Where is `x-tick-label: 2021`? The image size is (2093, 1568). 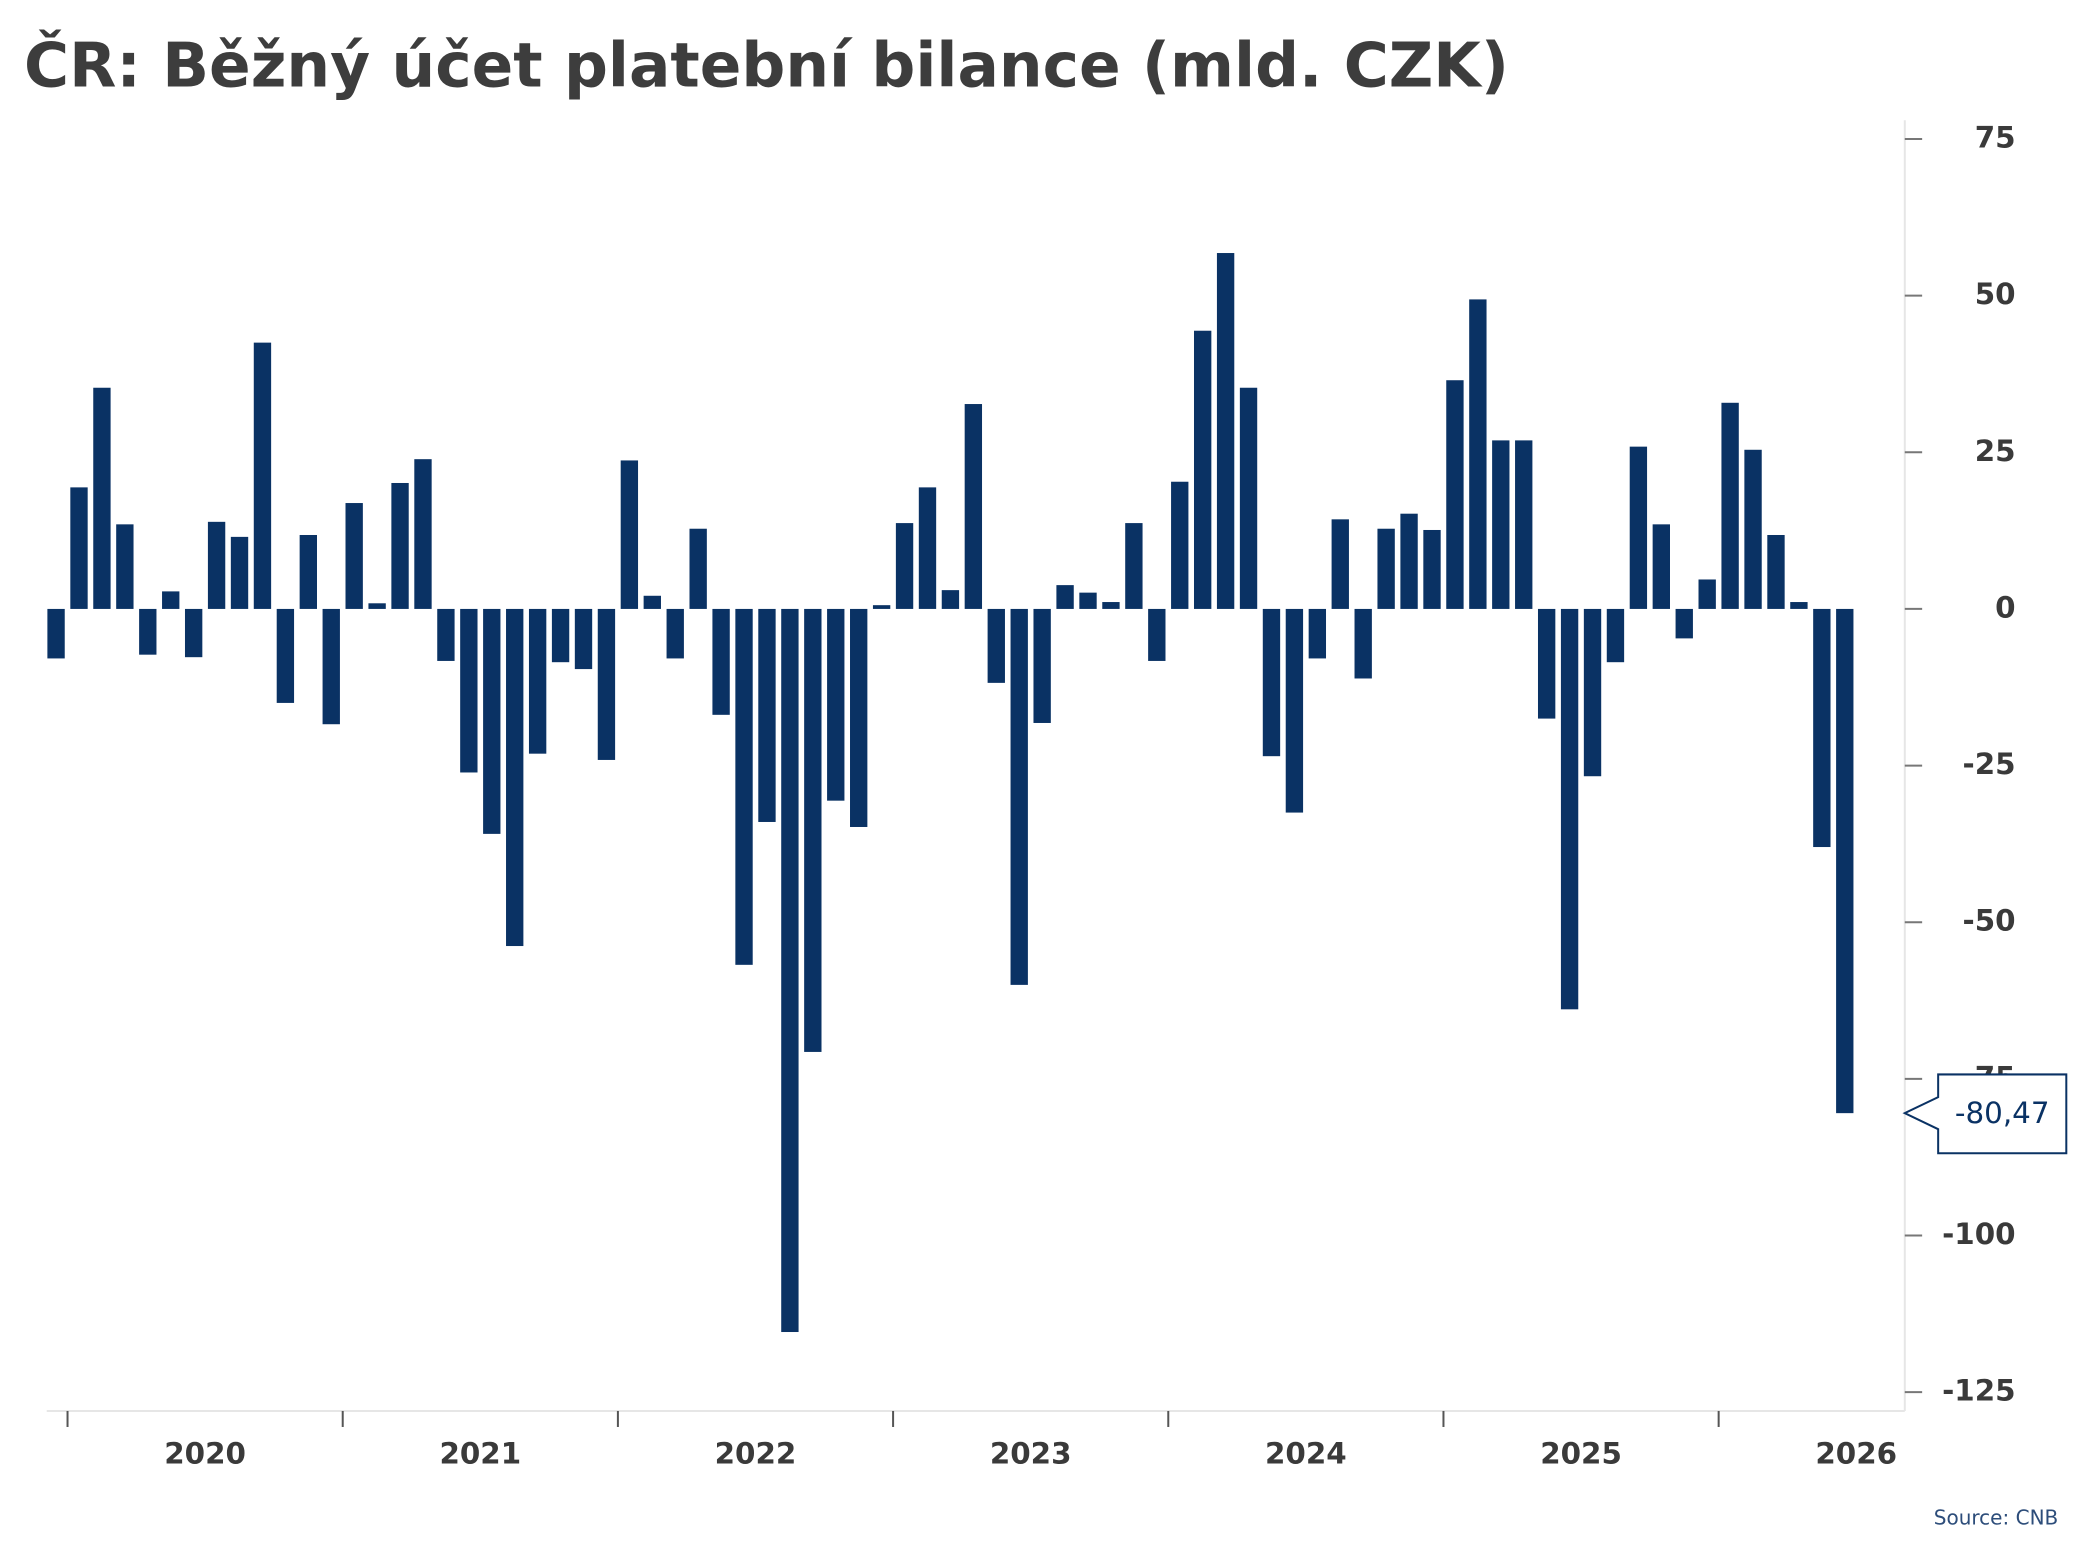
x-tick-label: 2021 is located at coordinates (480, 1454).